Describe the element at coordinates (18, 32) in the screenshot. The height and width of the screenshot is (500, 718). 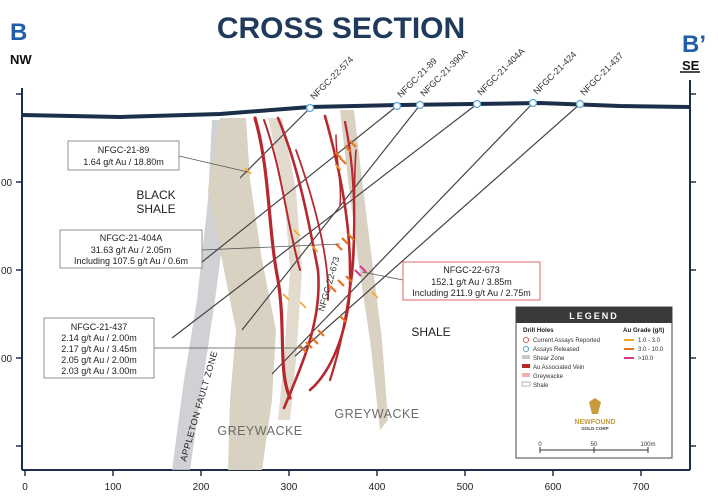
I see `left-section-letter: B` at that location.